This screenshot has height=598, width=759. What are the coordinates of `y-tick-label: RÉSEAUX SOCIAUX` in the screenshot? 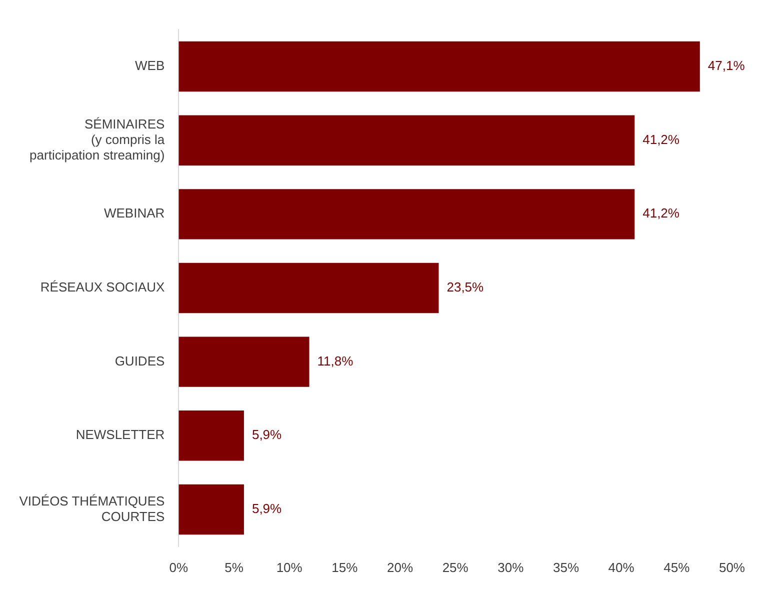 It's located at (102, 287).